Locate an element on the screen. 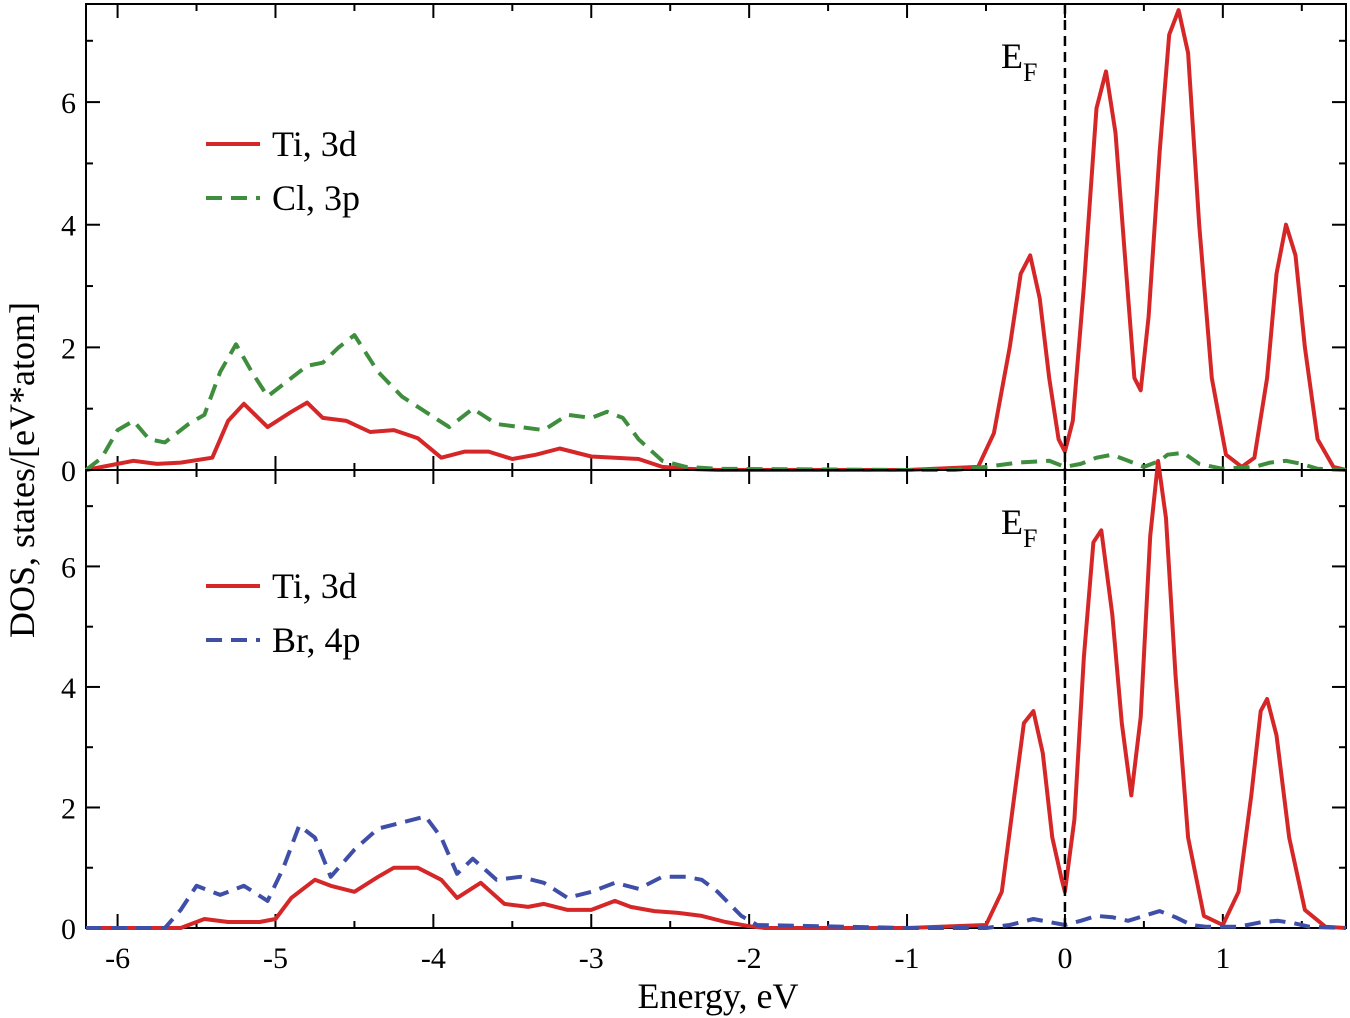 Image resolution: width=1350 pixels, height=1018 pixels. series-line-br-4p is located at coordinates (716, 872).